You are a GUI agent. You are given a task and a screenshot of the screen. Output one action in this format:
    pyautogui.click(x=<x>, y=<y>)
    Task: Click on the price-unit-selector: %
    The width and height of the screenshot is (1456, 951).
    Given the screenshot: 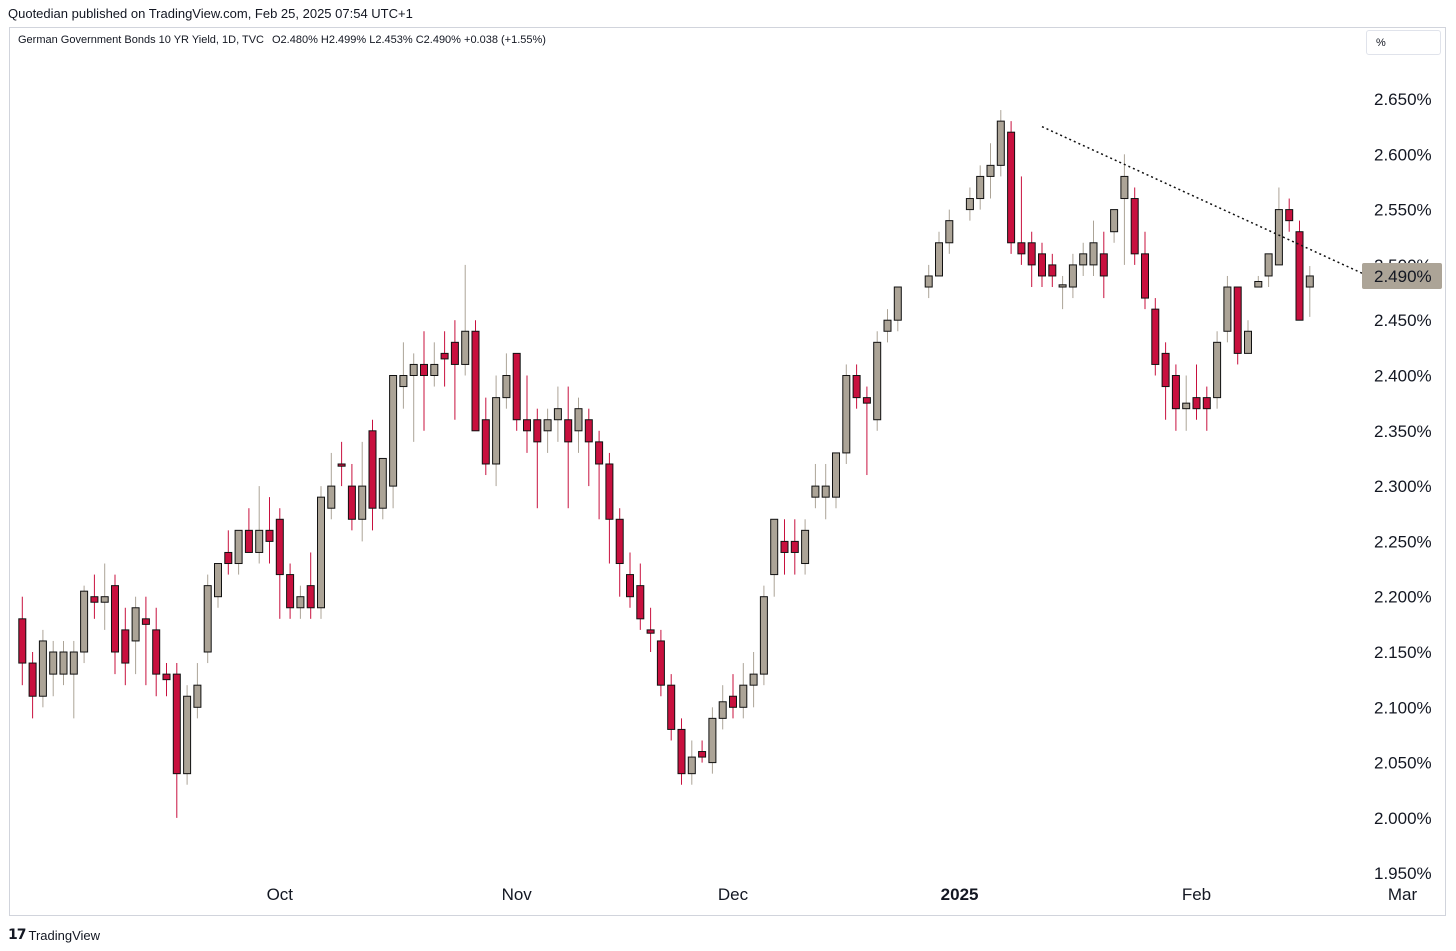 What is the action you would take?
    pyautogui.click(x=1403, y=42)
    